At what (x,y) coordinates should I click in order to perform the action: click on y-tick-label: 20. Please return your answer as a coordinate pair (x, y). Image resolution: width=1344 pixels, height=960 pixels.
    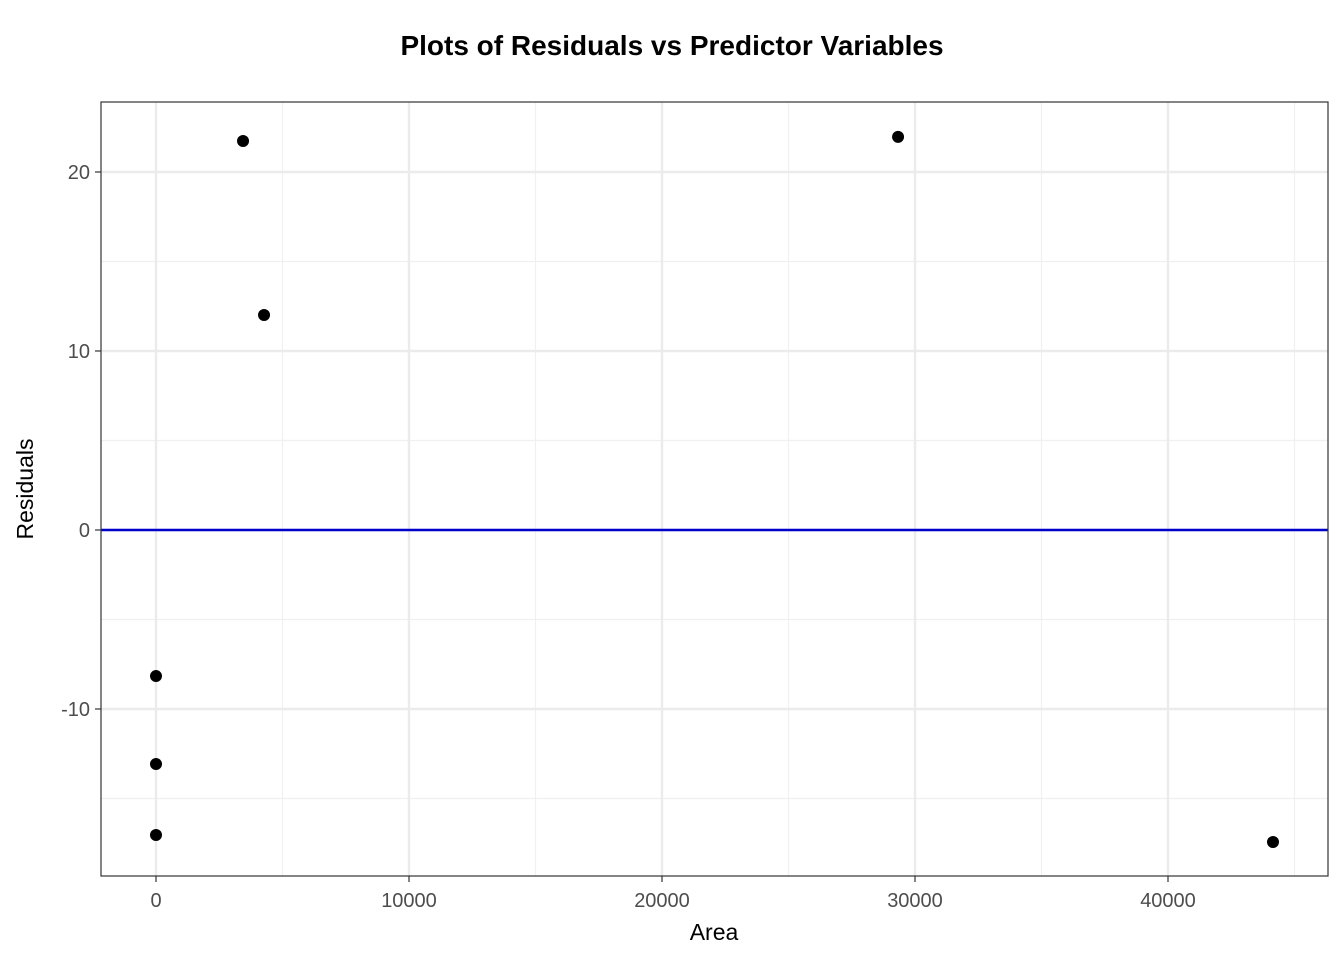
    Looking at the image, I should click on (79, 173).